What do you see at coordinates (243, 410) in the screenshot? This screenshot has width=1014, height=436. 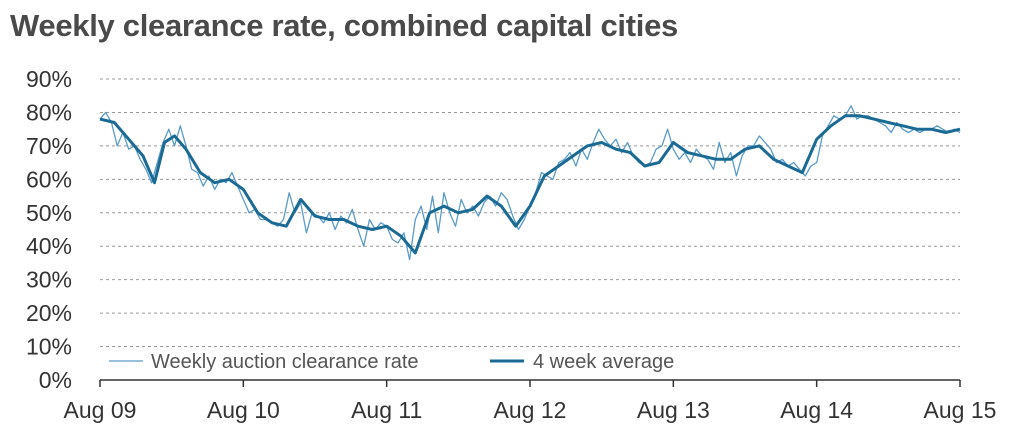 I see `x-tick-label: Aug 10` at bounding box center [243, 410].